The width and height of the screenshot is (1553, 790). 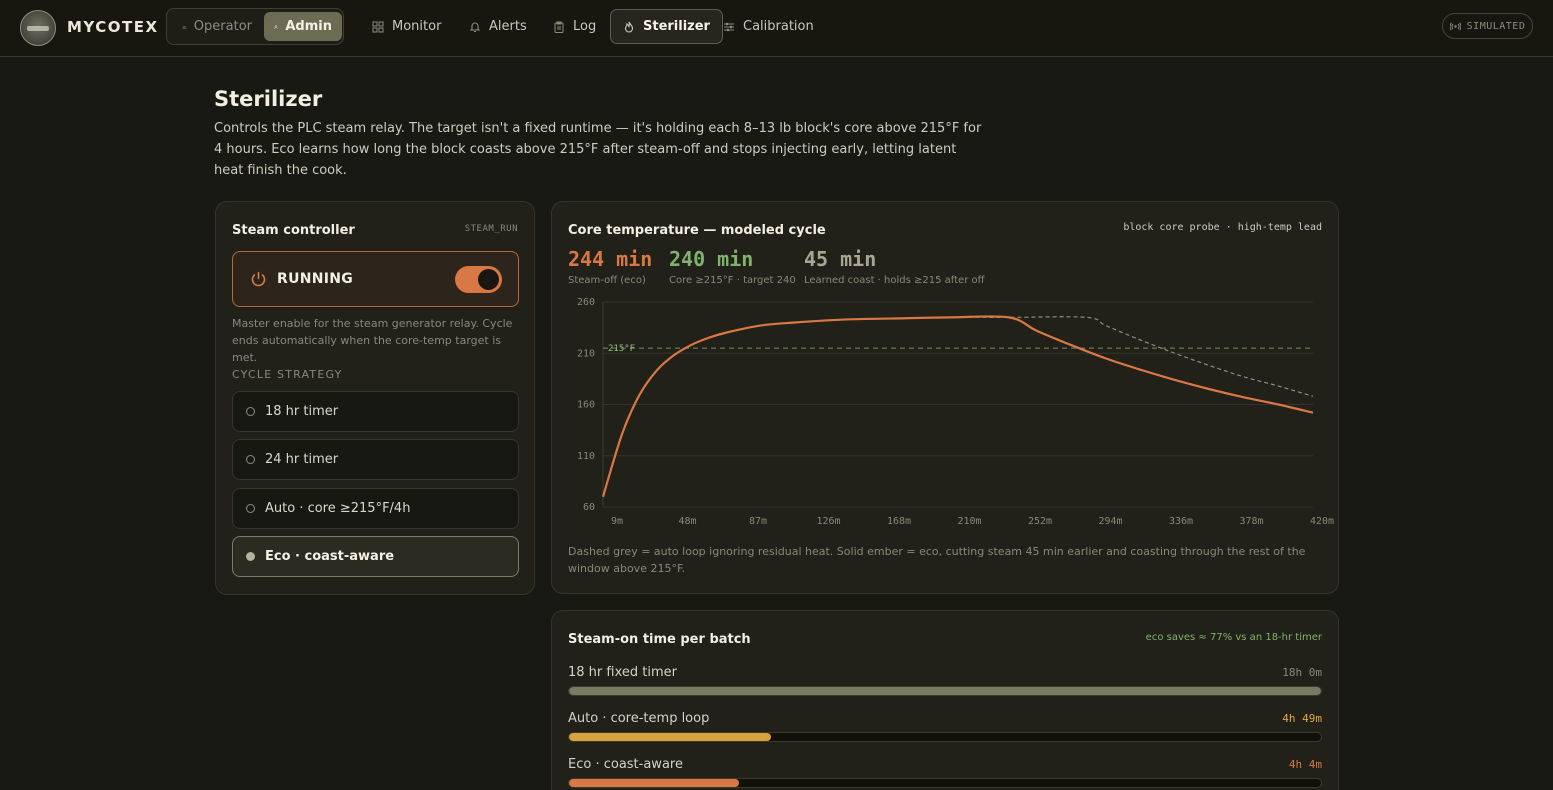 I want to click on bar-fill-auto, so click(x=670, y=737).